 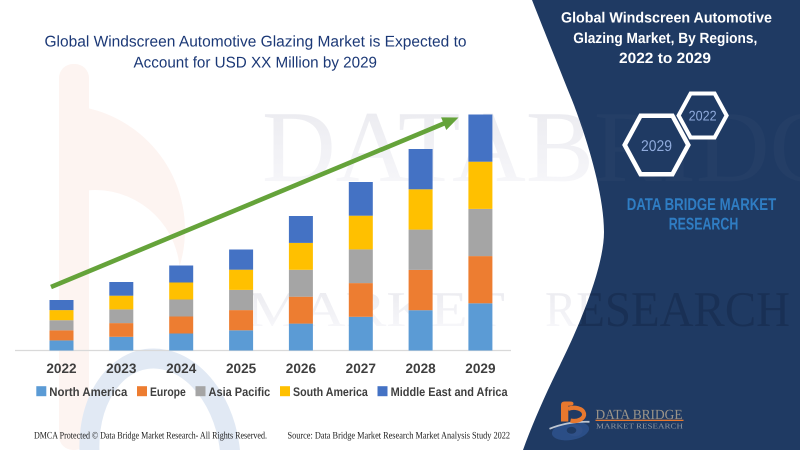 What do you see at coordinates (168, 392) in the screenshot?
I see `svg-text: Europe` at bounding box center [168, 392].